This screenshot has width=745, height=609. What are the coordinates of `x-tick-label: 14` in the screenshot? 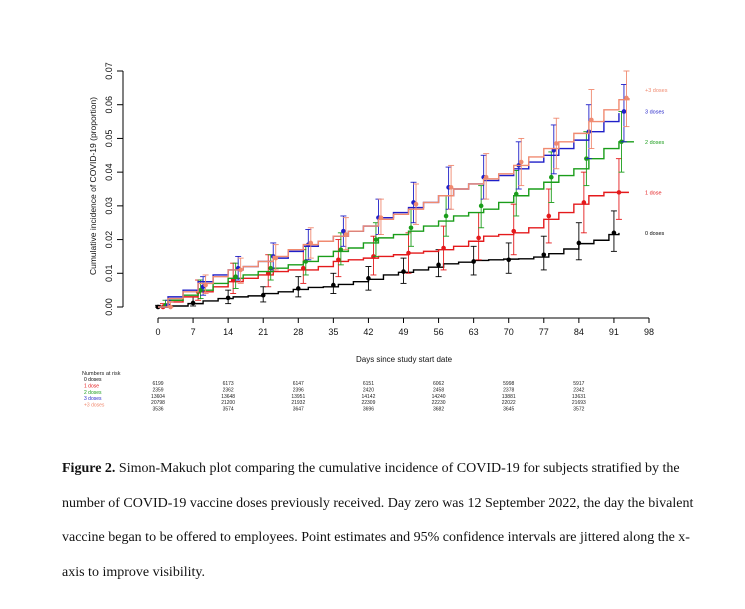 It's located at (228, 332).